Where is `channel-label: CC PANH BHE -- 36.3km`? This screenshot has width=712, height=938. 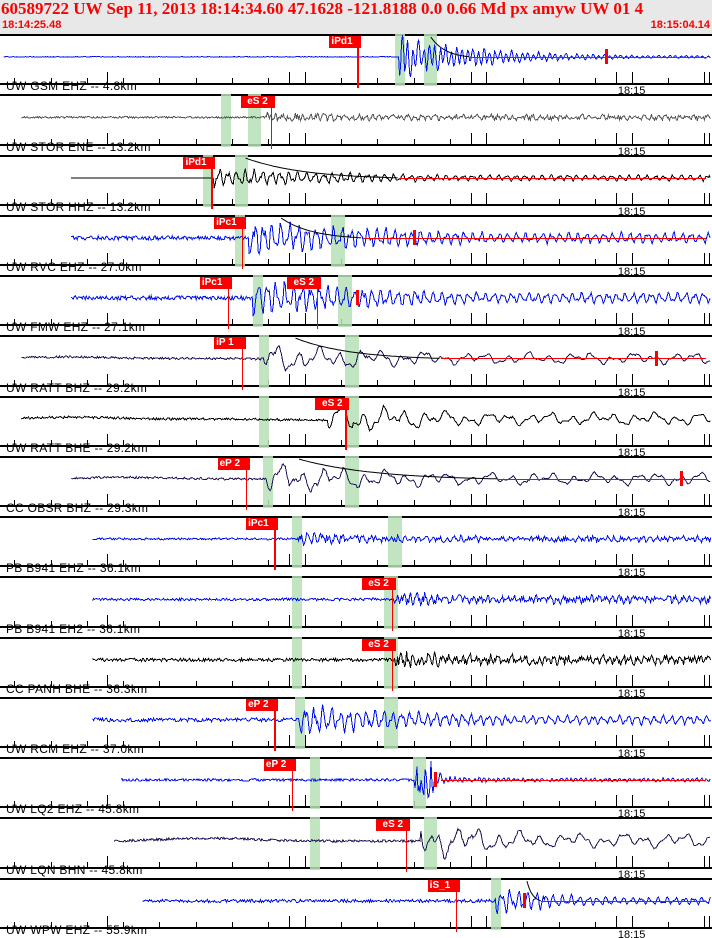 channel-label: CC PANH BHE -- 36.3km is located at coordinates (77, 689).